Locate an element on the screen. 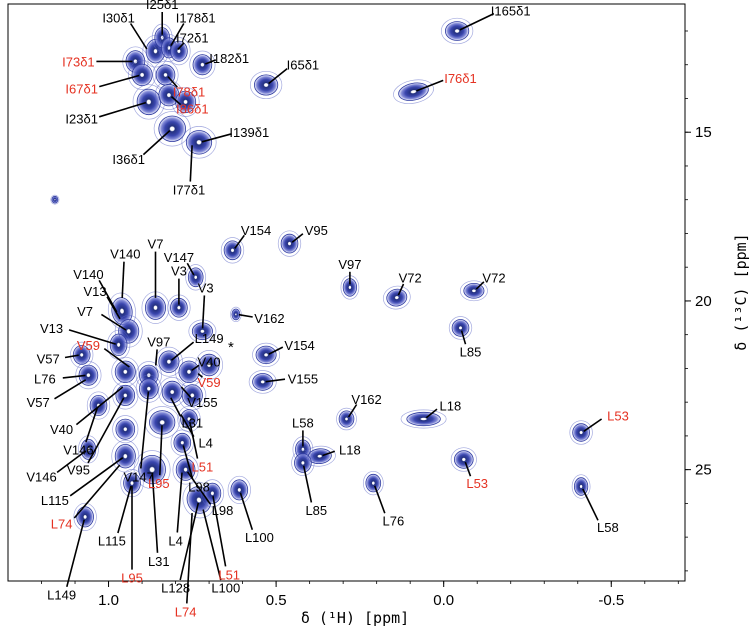 This screenshot has height=629, width=751. peak-label: I78δ1 is located at coordinates (189, 92).